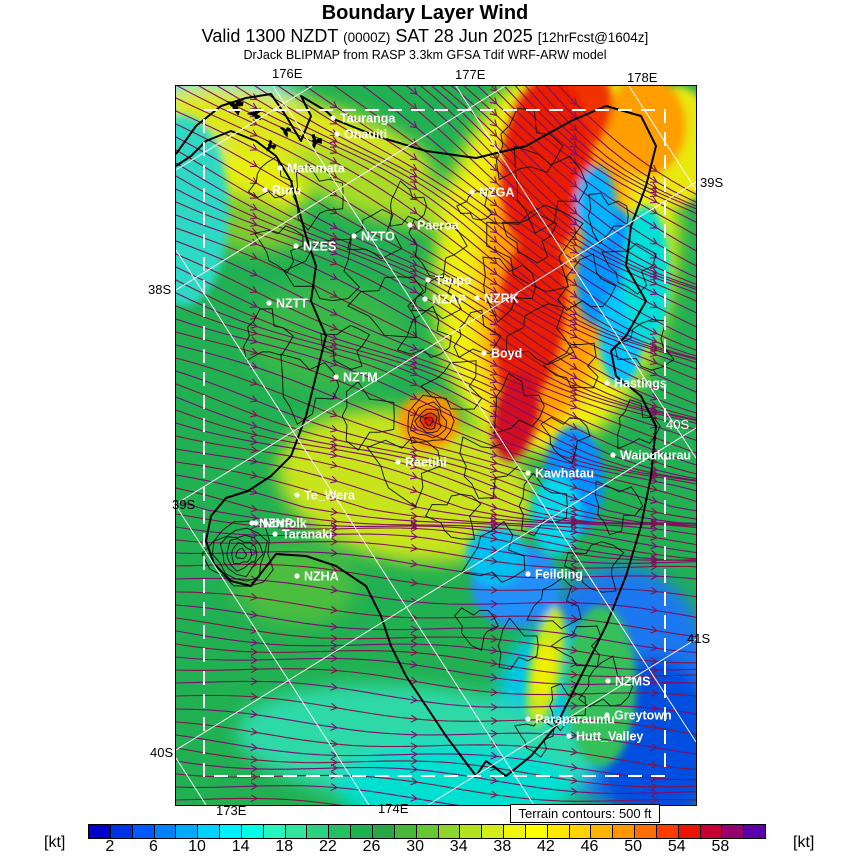 Image resolution: width=850 pixels, height=860 pixels. Describe the element at coordinates (502, 846) in the screenshot. I see `colorbar-tick: 38` at that location.